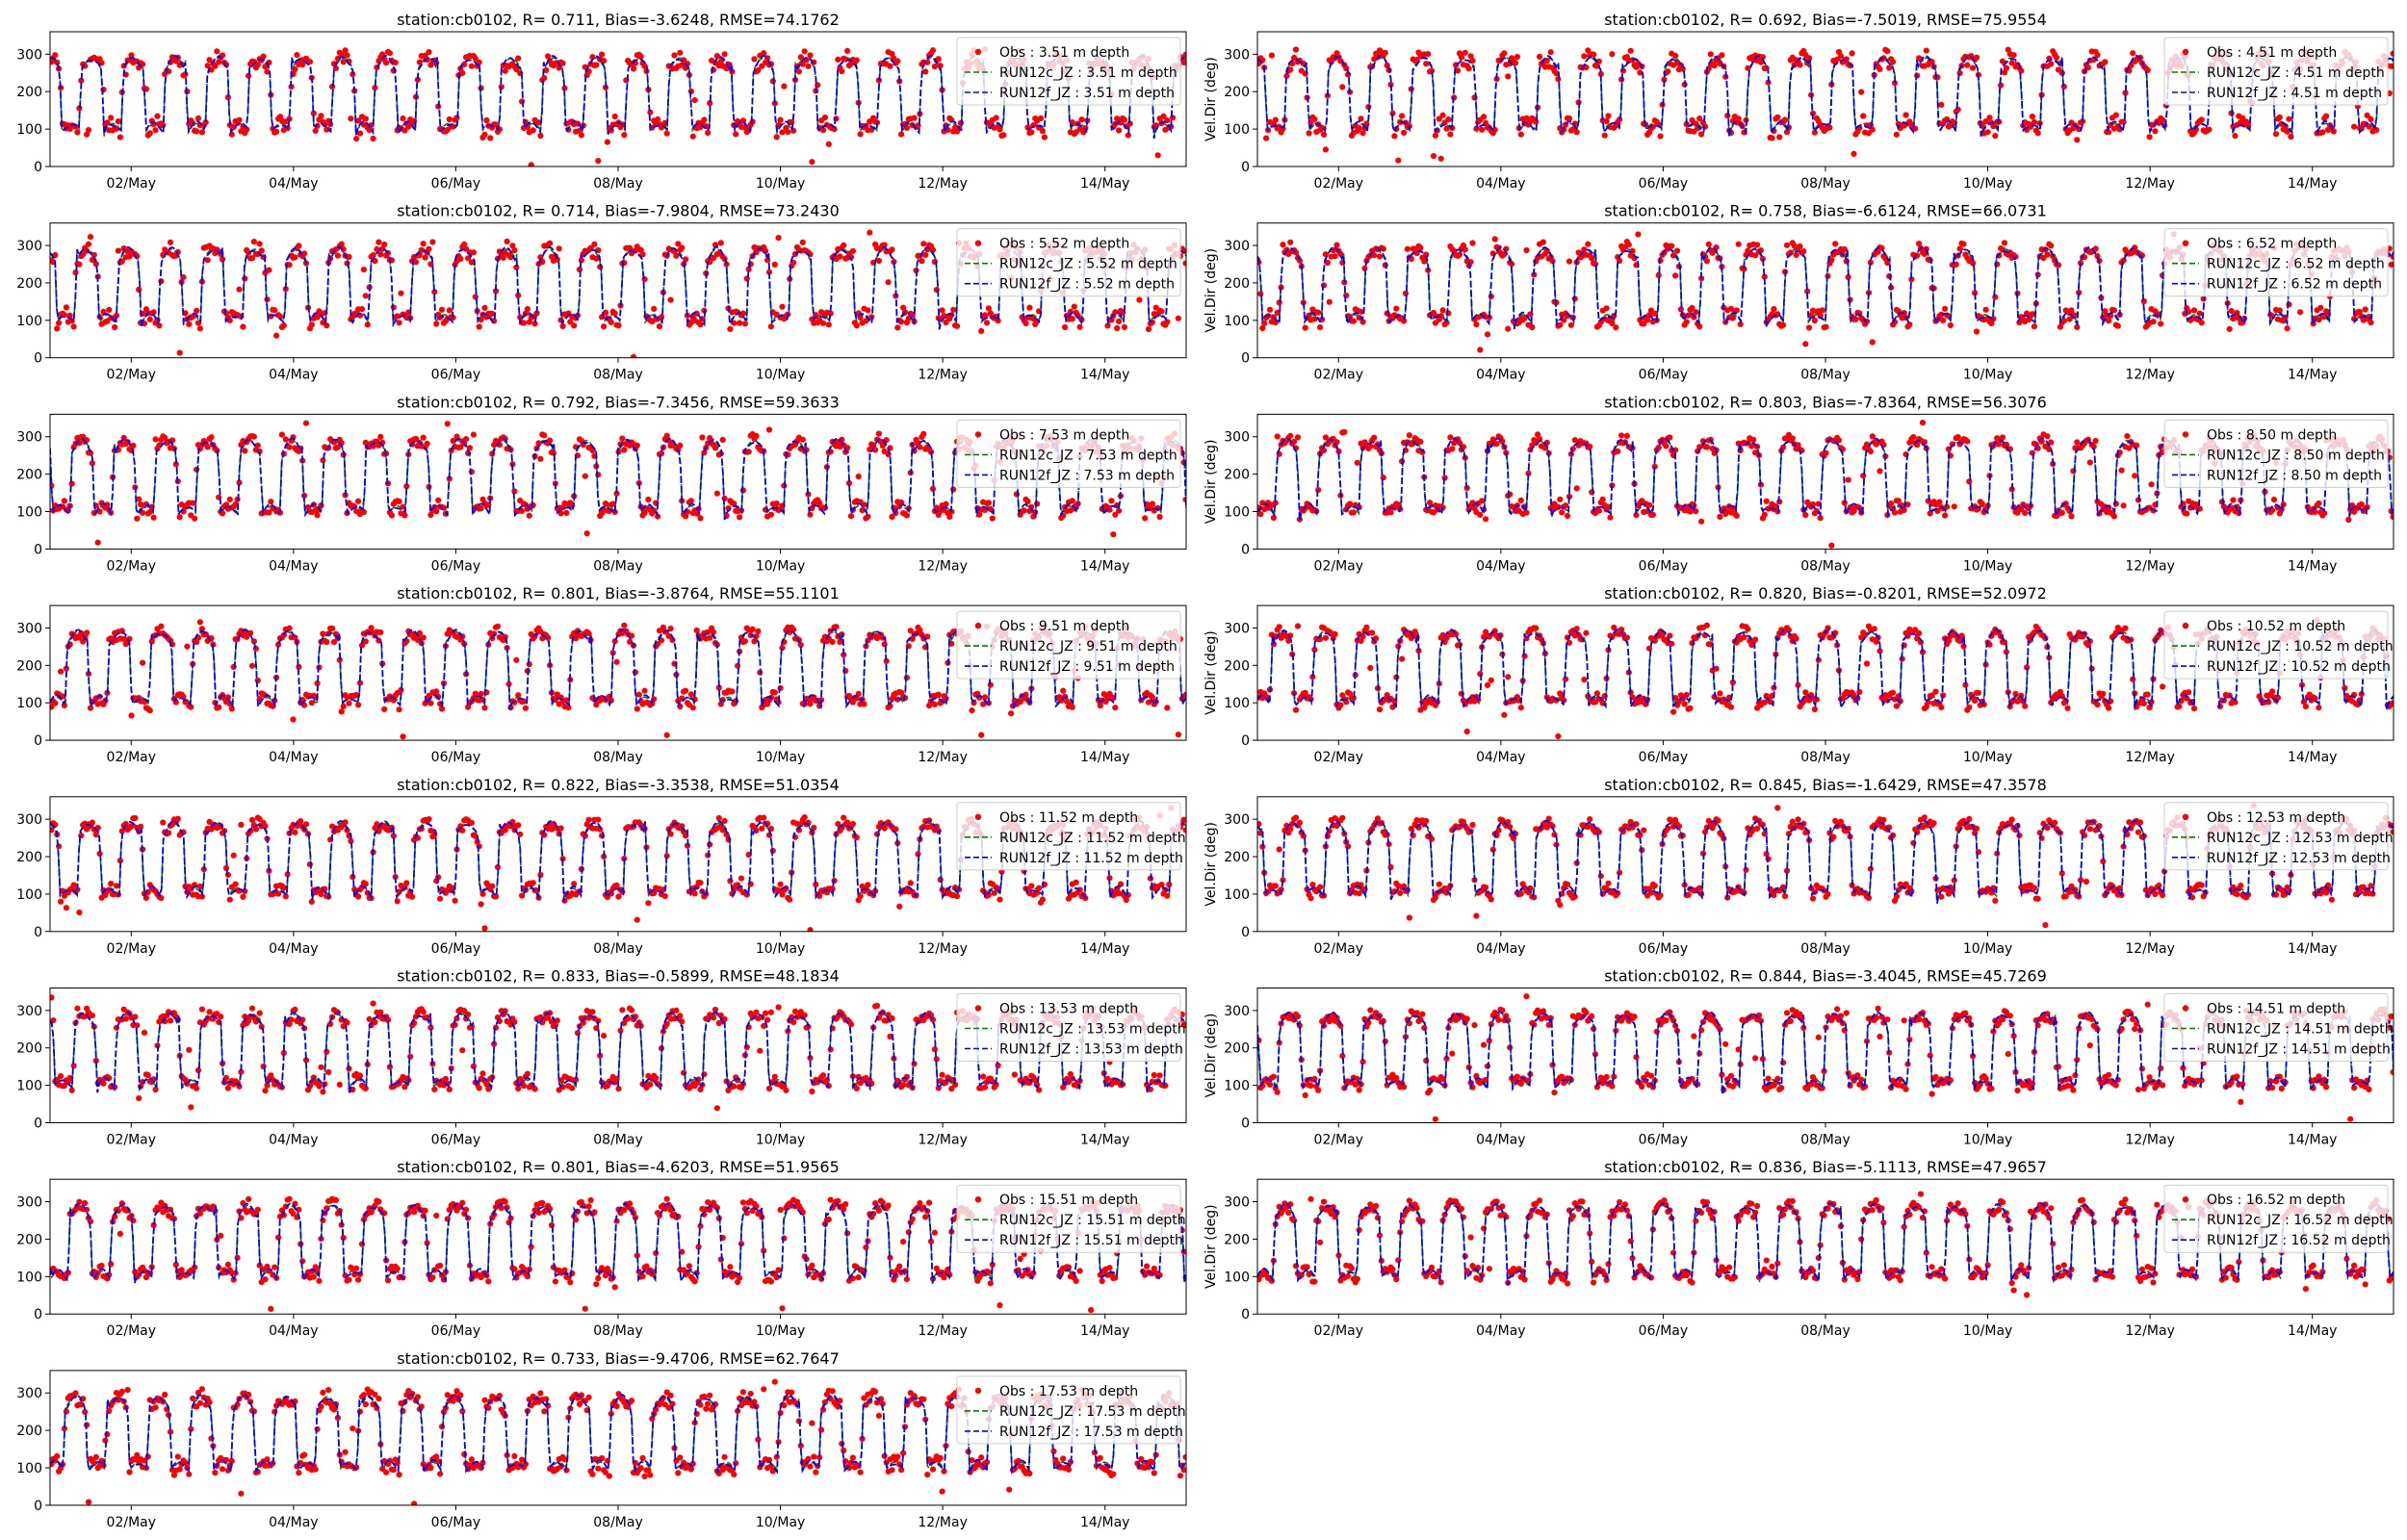  What do you see at coordinates (2294, 285) in the screenshot?
I see `legend-label: RUN12f_JZ : 6.52 m depth` at bounding box center [2294, 285].